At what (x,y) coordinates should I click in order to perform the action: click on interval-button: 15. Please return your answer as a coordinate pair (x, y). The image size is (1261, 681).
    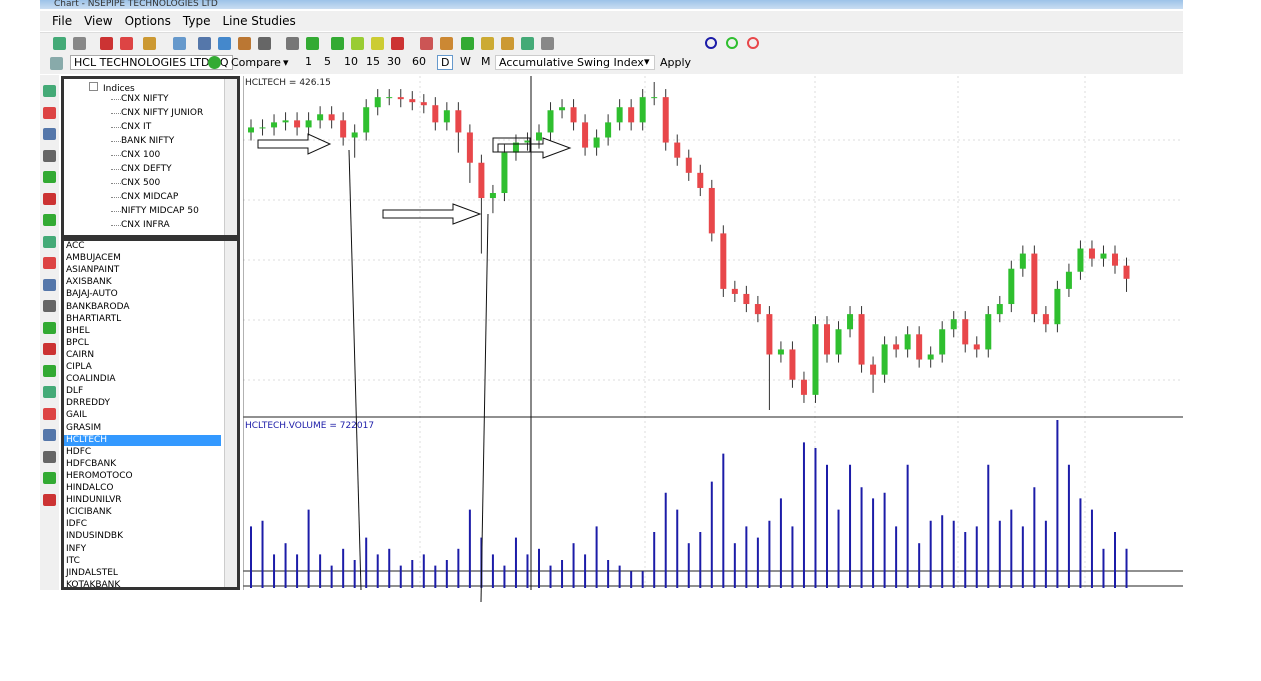
    Looking at the image, I should click on (373, 61).